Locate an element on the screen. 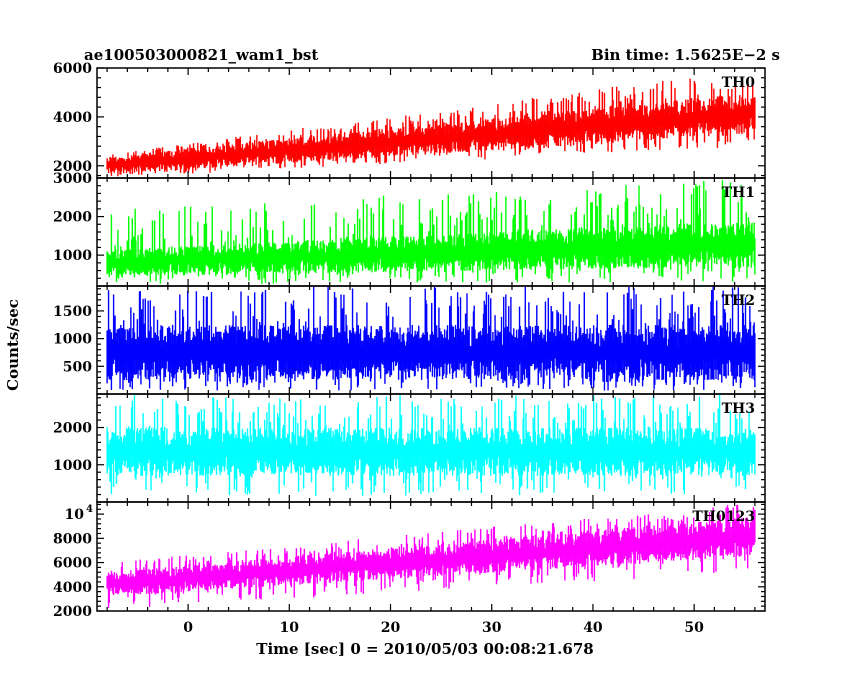  x-tick-label: 0 is located at coordinates (188, 628).